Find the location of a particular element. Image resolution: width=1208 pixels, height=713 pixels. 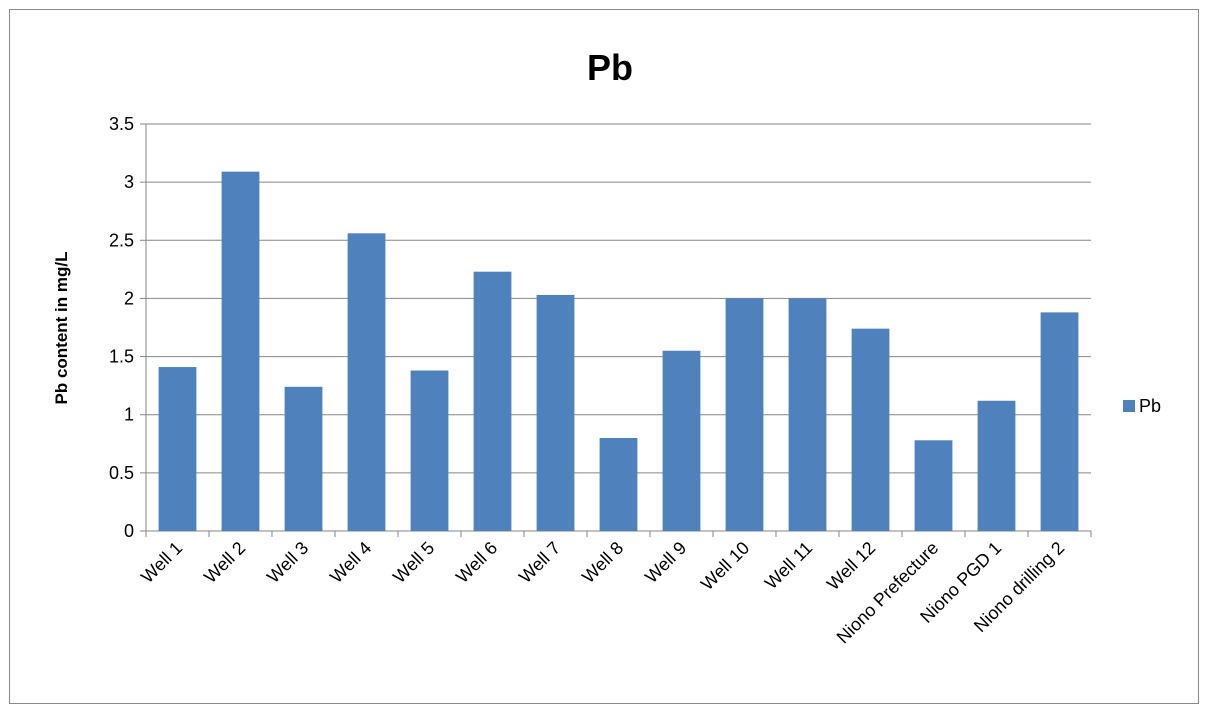

x-tick-label: Well 2 is located at coordinates (224, 562).